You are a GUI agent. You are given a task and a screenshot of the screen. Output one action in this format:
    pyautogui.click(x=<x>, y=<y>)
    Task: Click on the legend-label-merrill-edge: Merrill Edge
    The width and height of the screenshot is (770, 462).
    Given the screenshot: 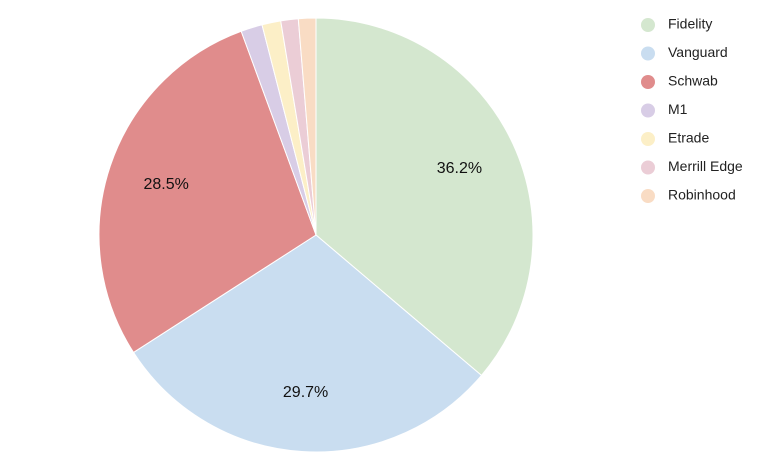 What is the action you would take?
    pyautogui.click(x=705, y=166)
    